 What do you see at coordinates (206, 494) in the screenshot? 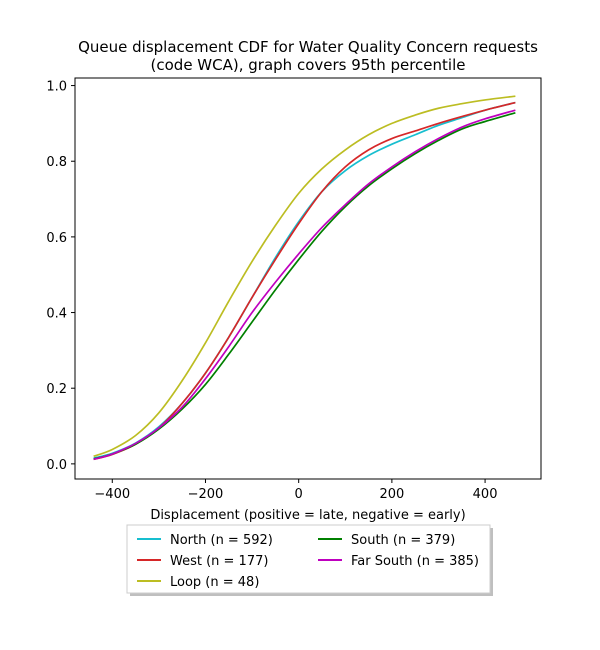
I see `x-tick-label: −200` at bounding box center [206, 494].